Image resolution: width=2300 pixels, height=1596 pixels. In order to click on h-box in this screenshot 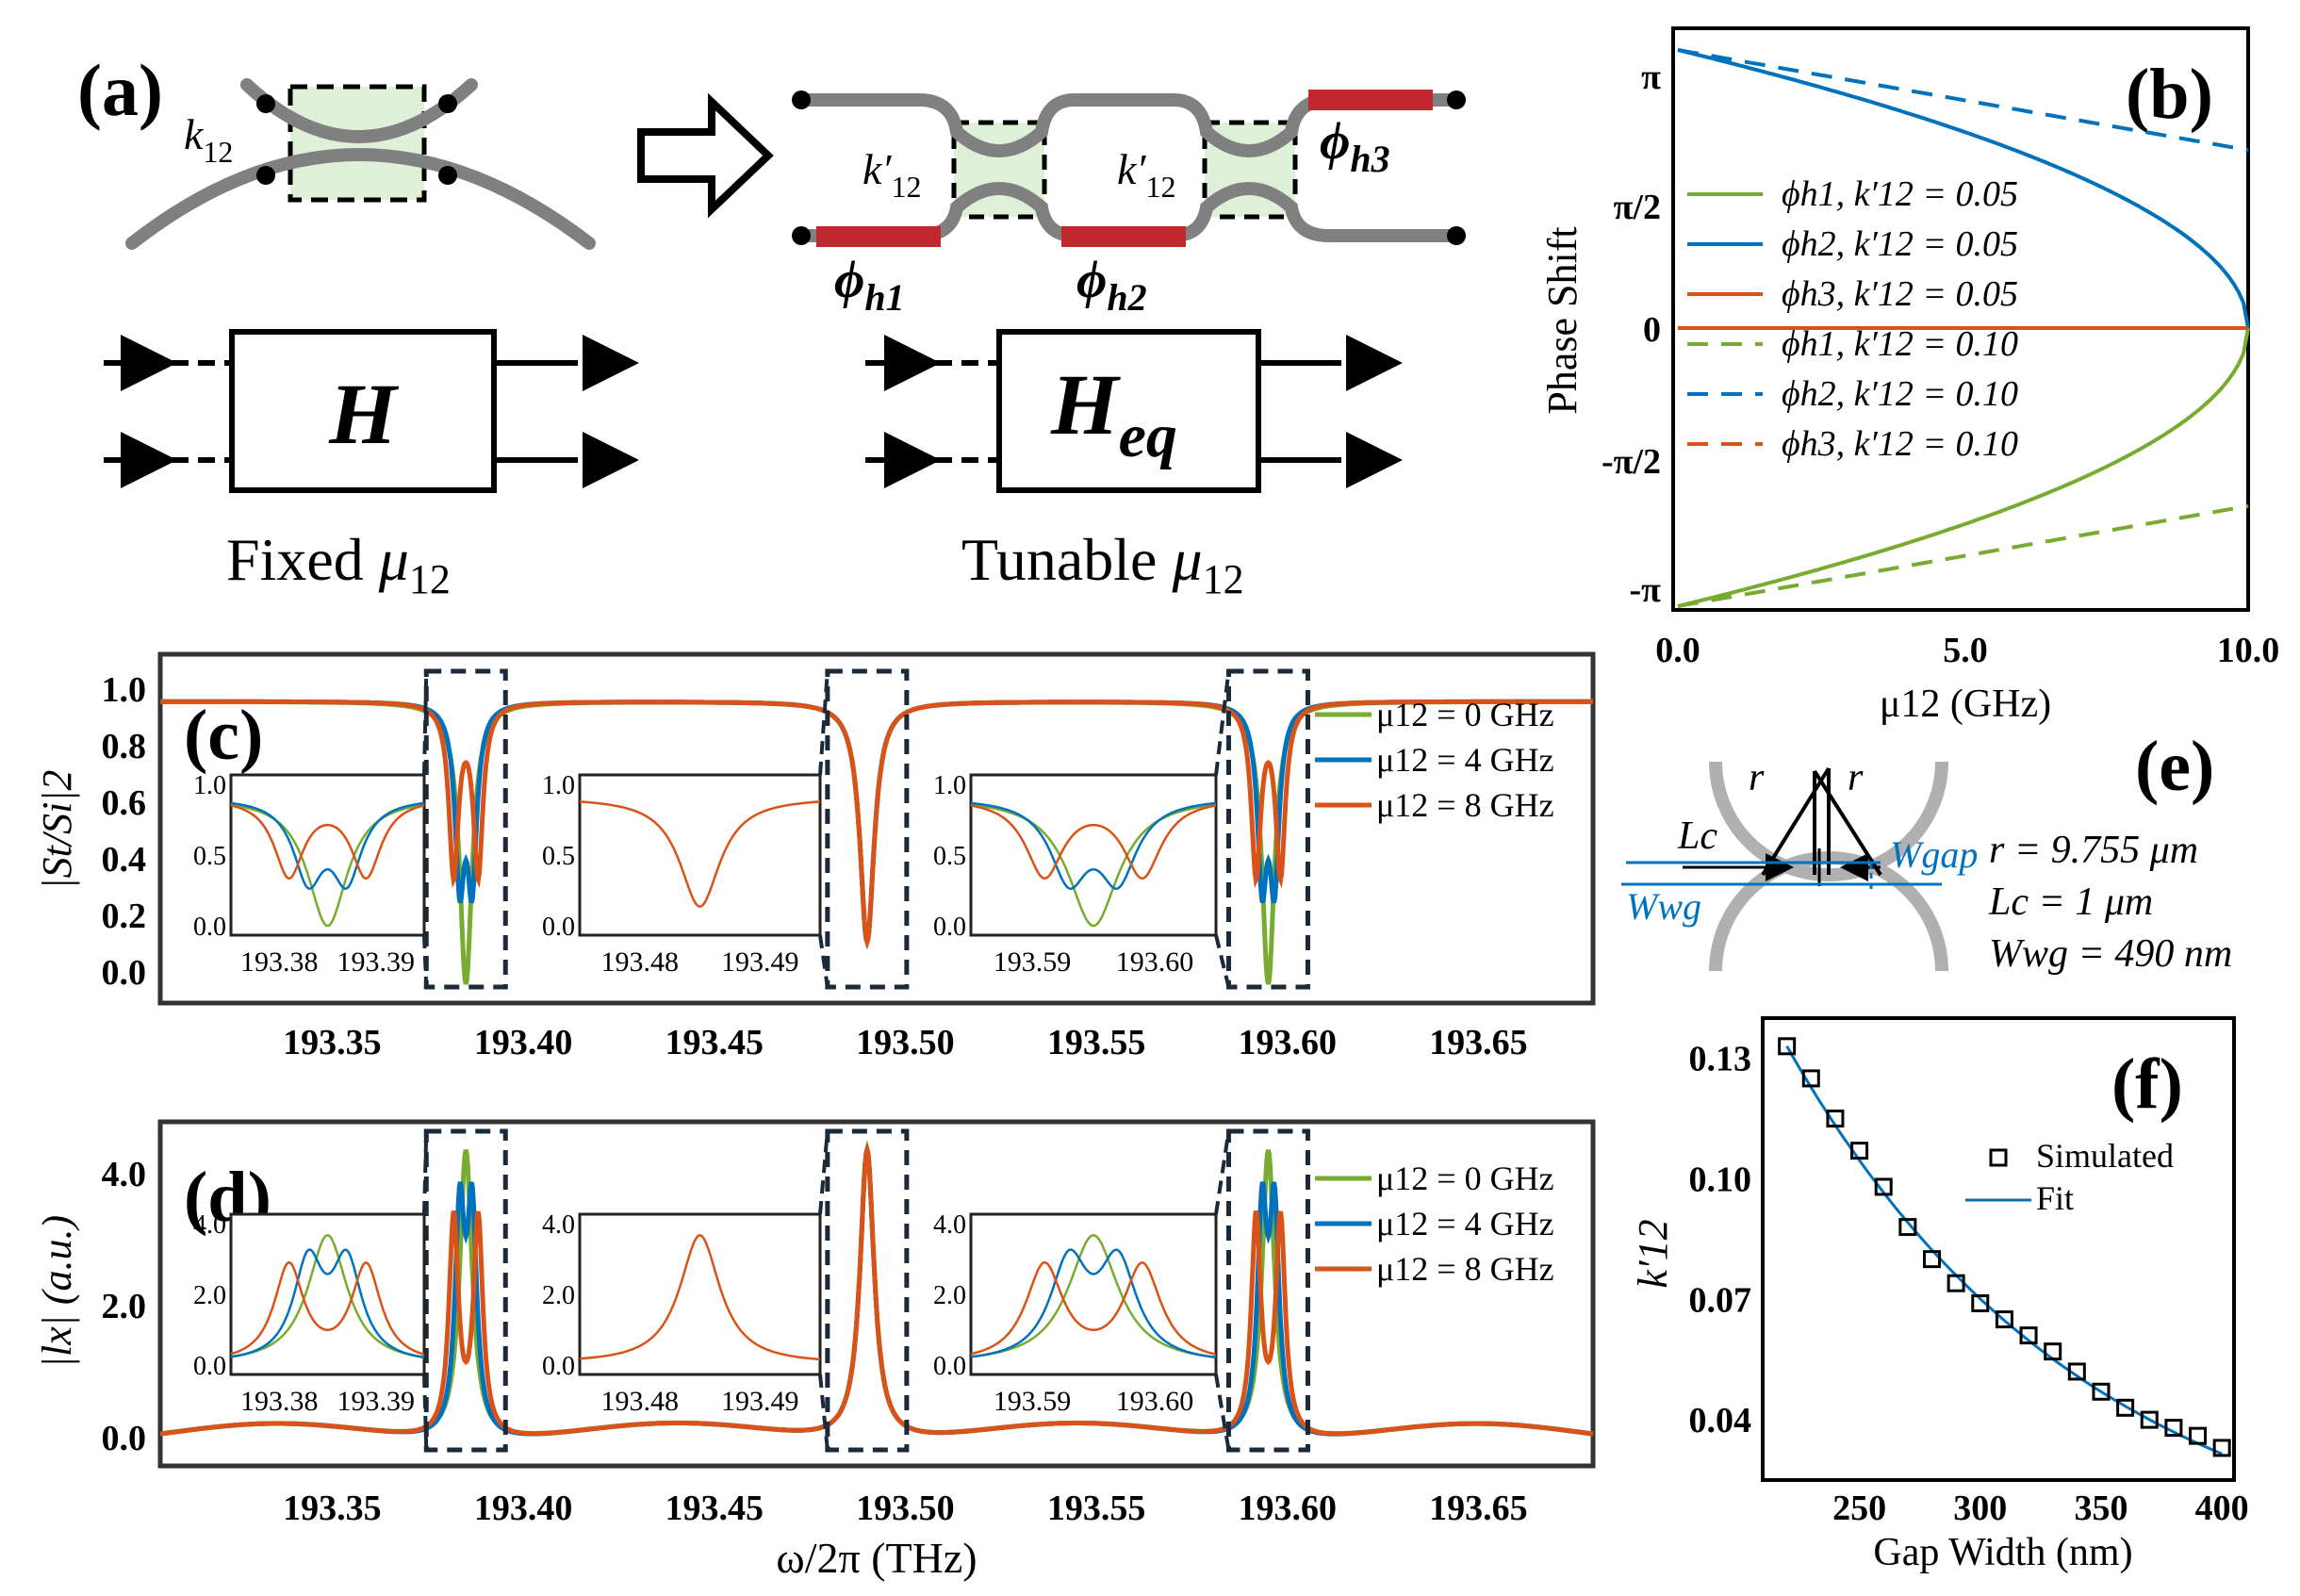, I will do `click(363, 411)`.